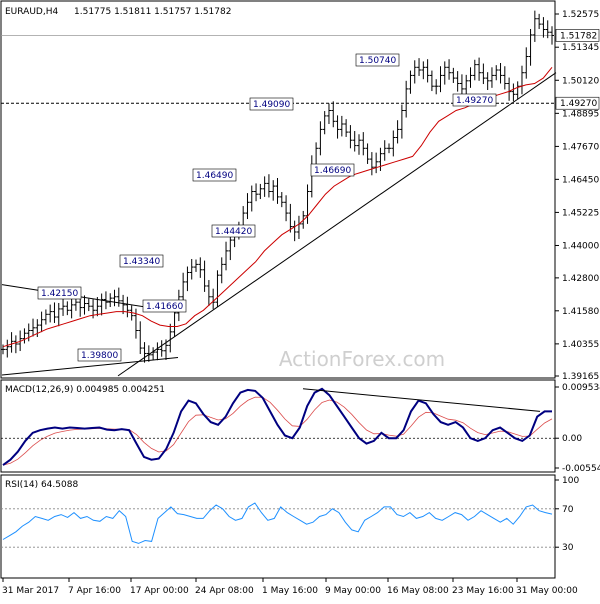 The width and height of the screenshot is (600, 604). What do you see at coordinates (580, 345) in the screenshot?
I see `price-y-tick-label: 1.40355` at bounding box center [580, 345].